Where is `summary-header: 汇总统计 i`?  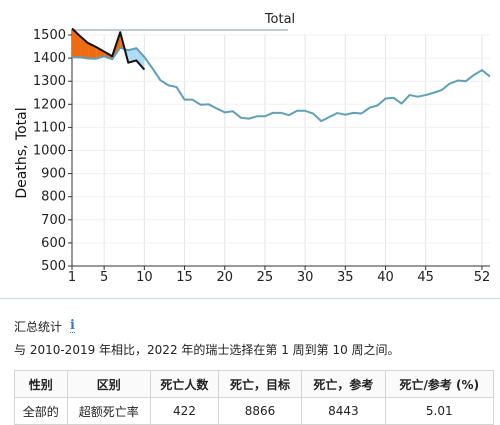 summary-header: 汇总统计 i is located at coordinates (254, 326).